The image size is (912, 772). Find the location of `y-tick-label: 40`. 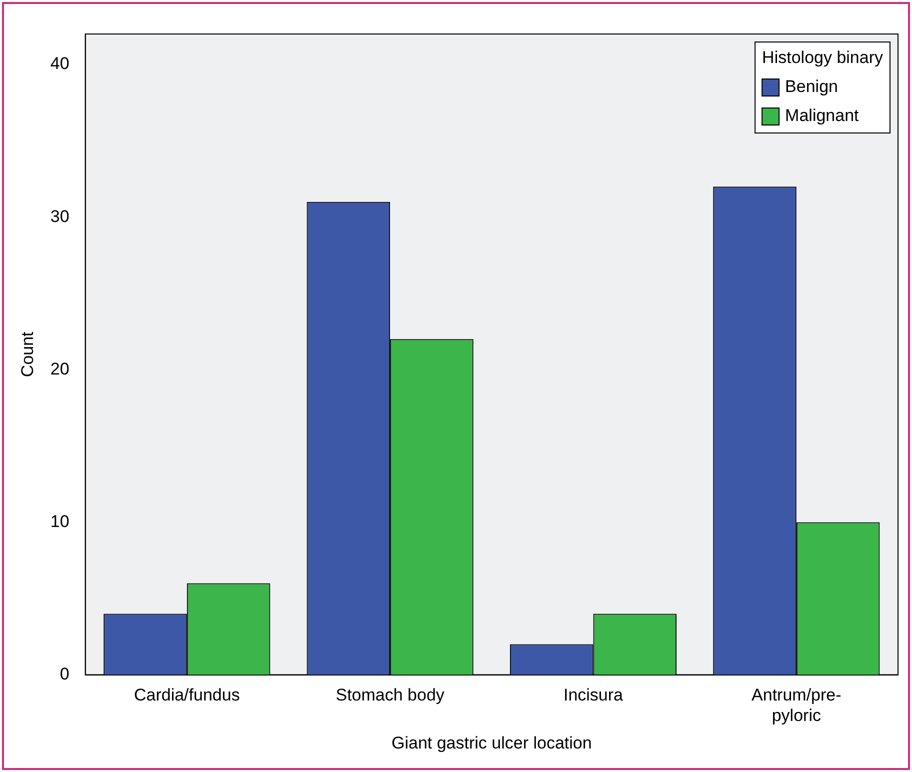

y-tick-label: 40 is located at coordinates (60, 64).